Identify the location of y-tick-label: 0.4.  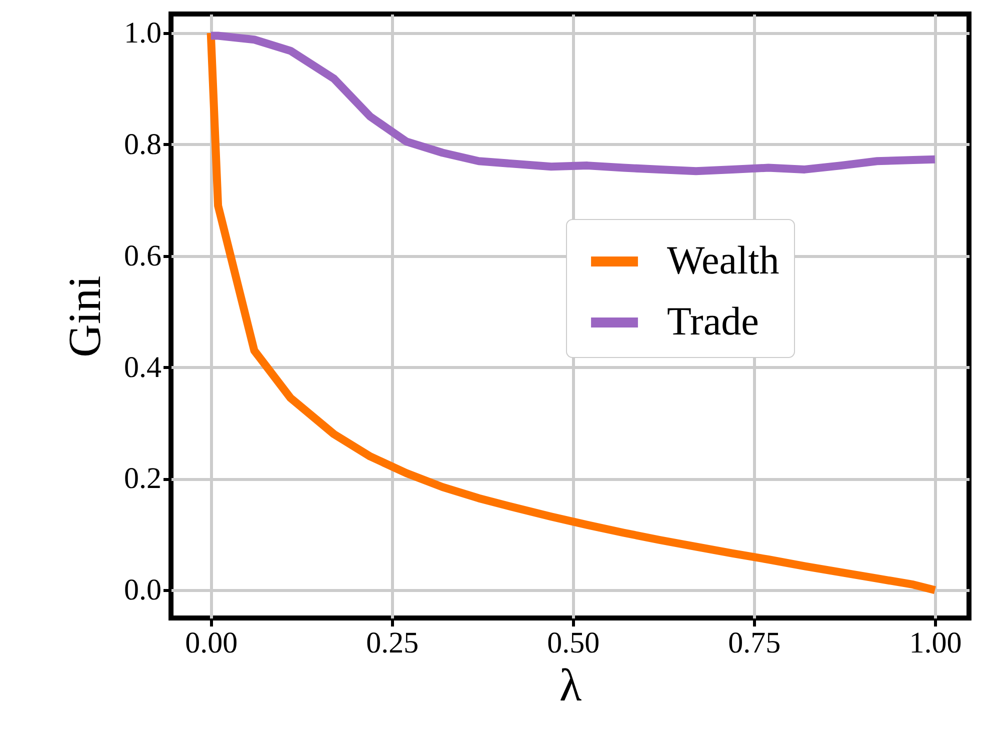
(143, 367).